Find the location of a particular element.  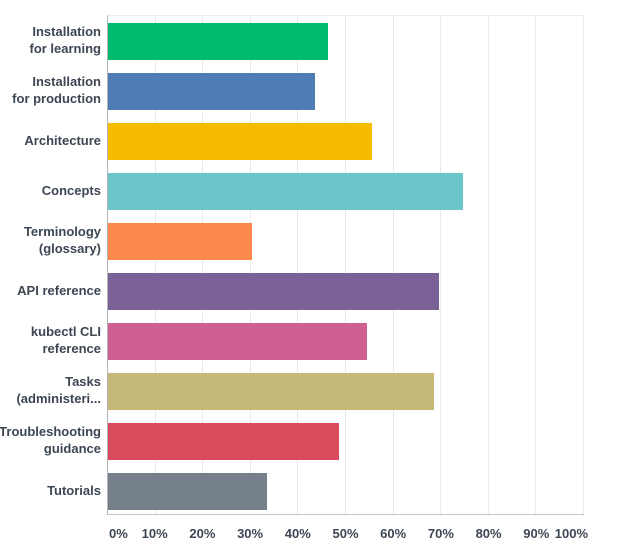

category-label: kubectl CLI reference is located at coordinates (65, 340).